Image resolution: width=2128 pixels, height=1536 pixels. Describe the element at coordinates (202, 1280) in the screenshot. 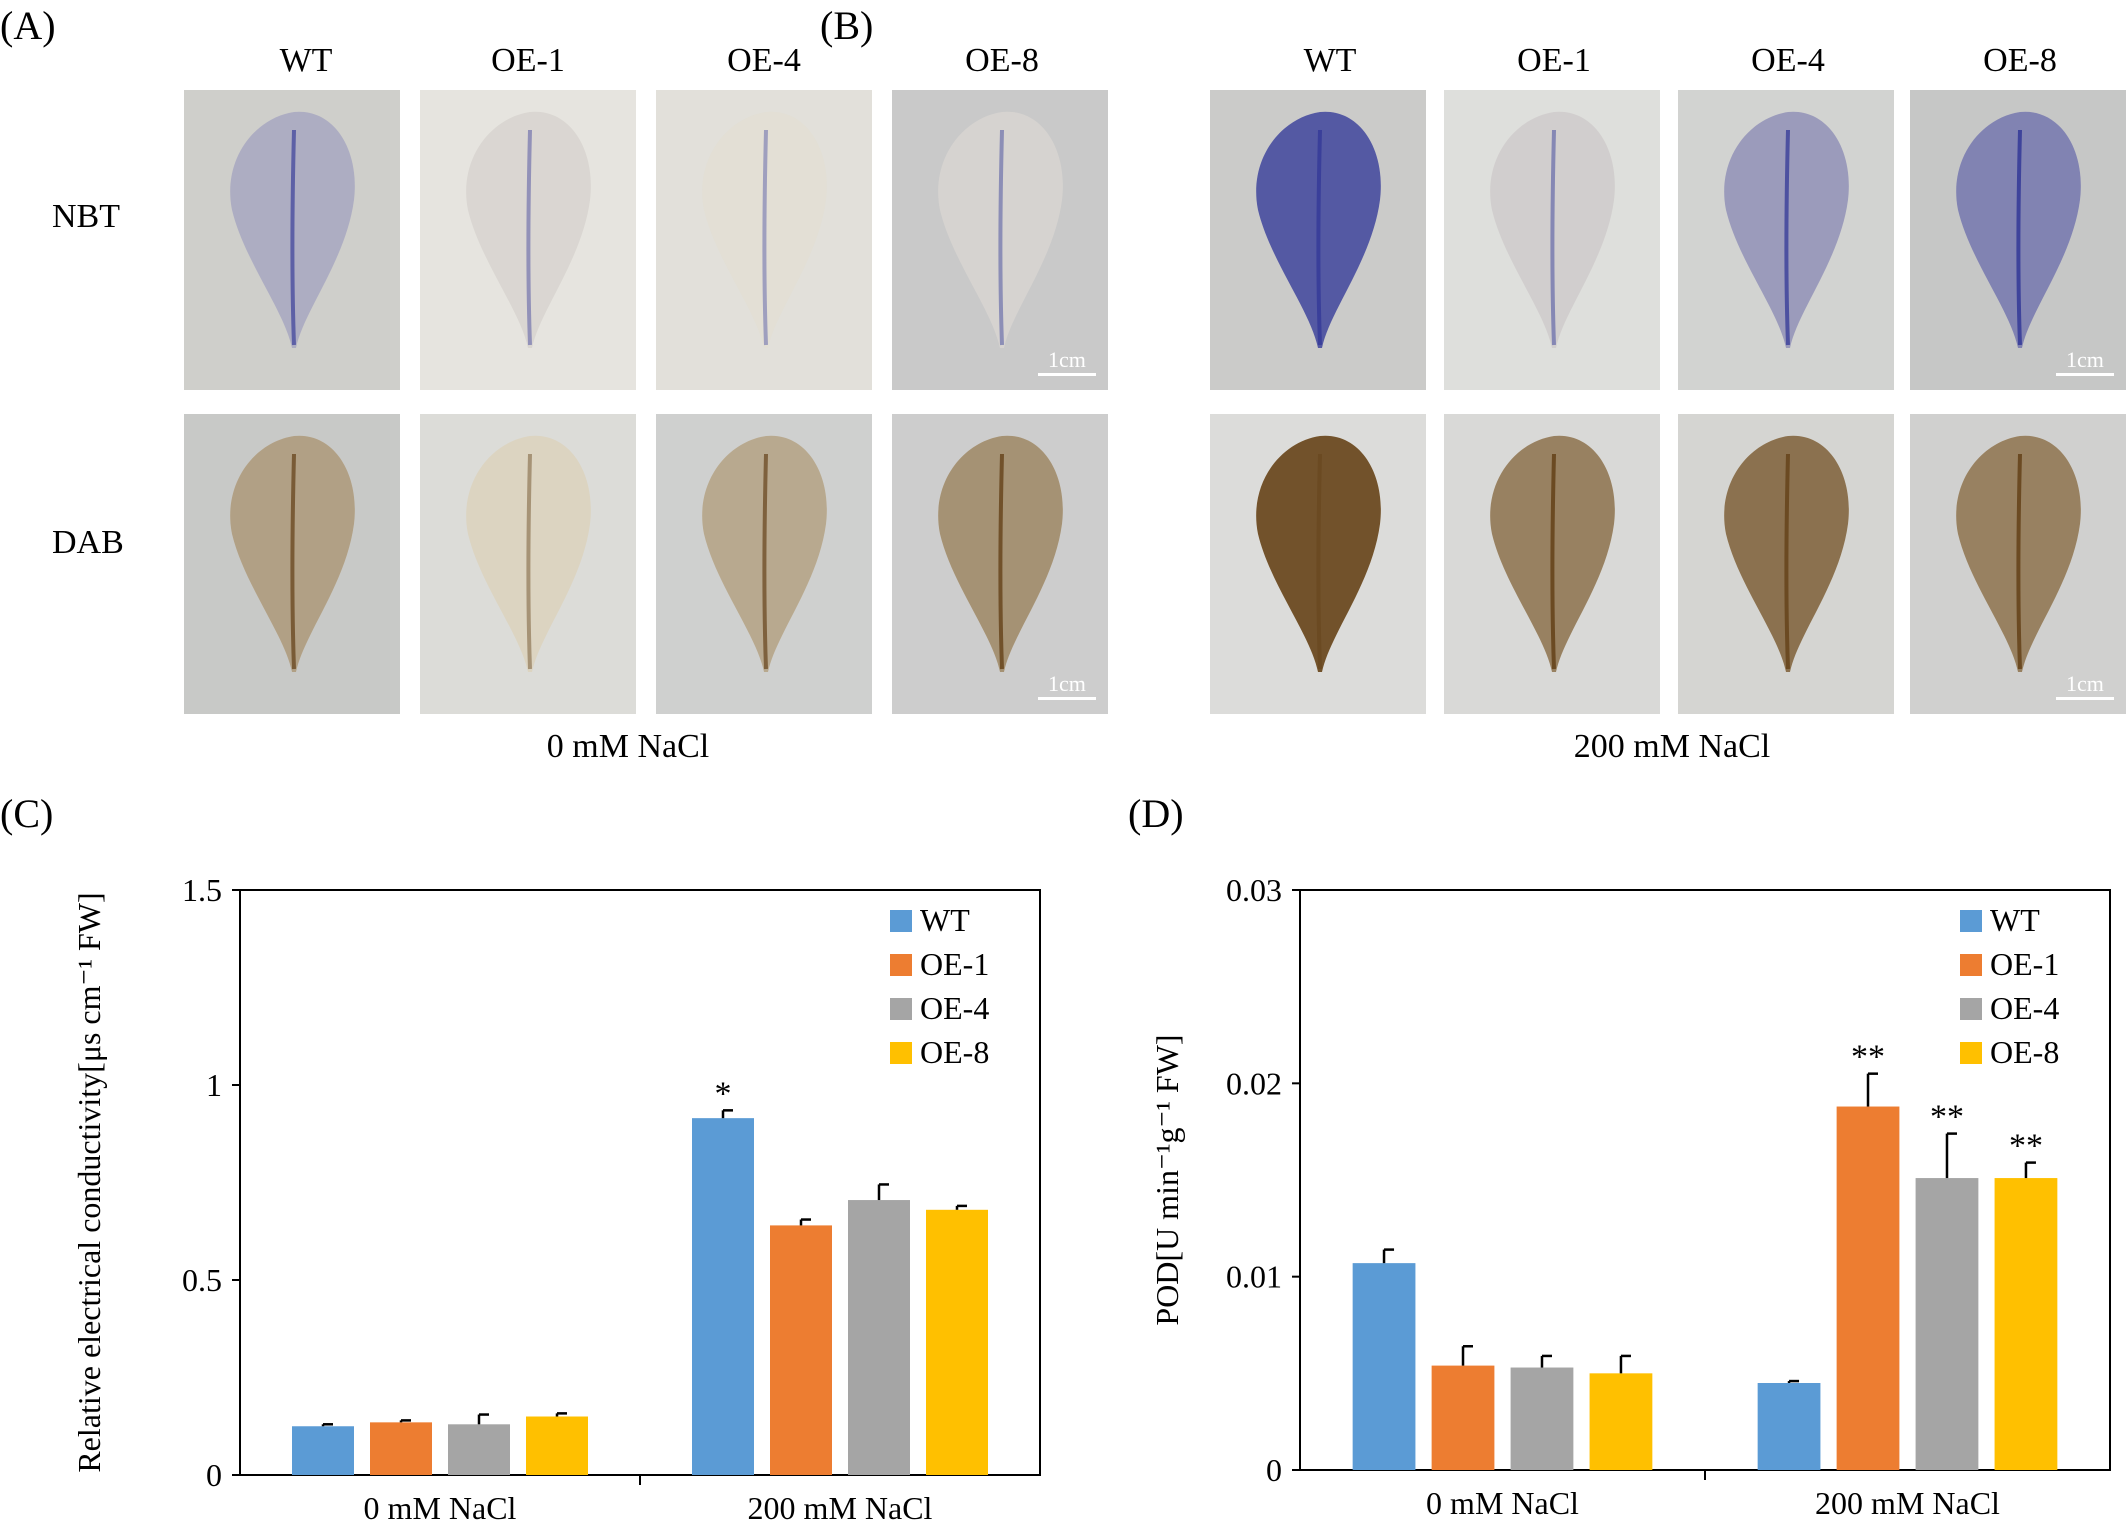

I see `y-tick-label: 0.5` at that location.